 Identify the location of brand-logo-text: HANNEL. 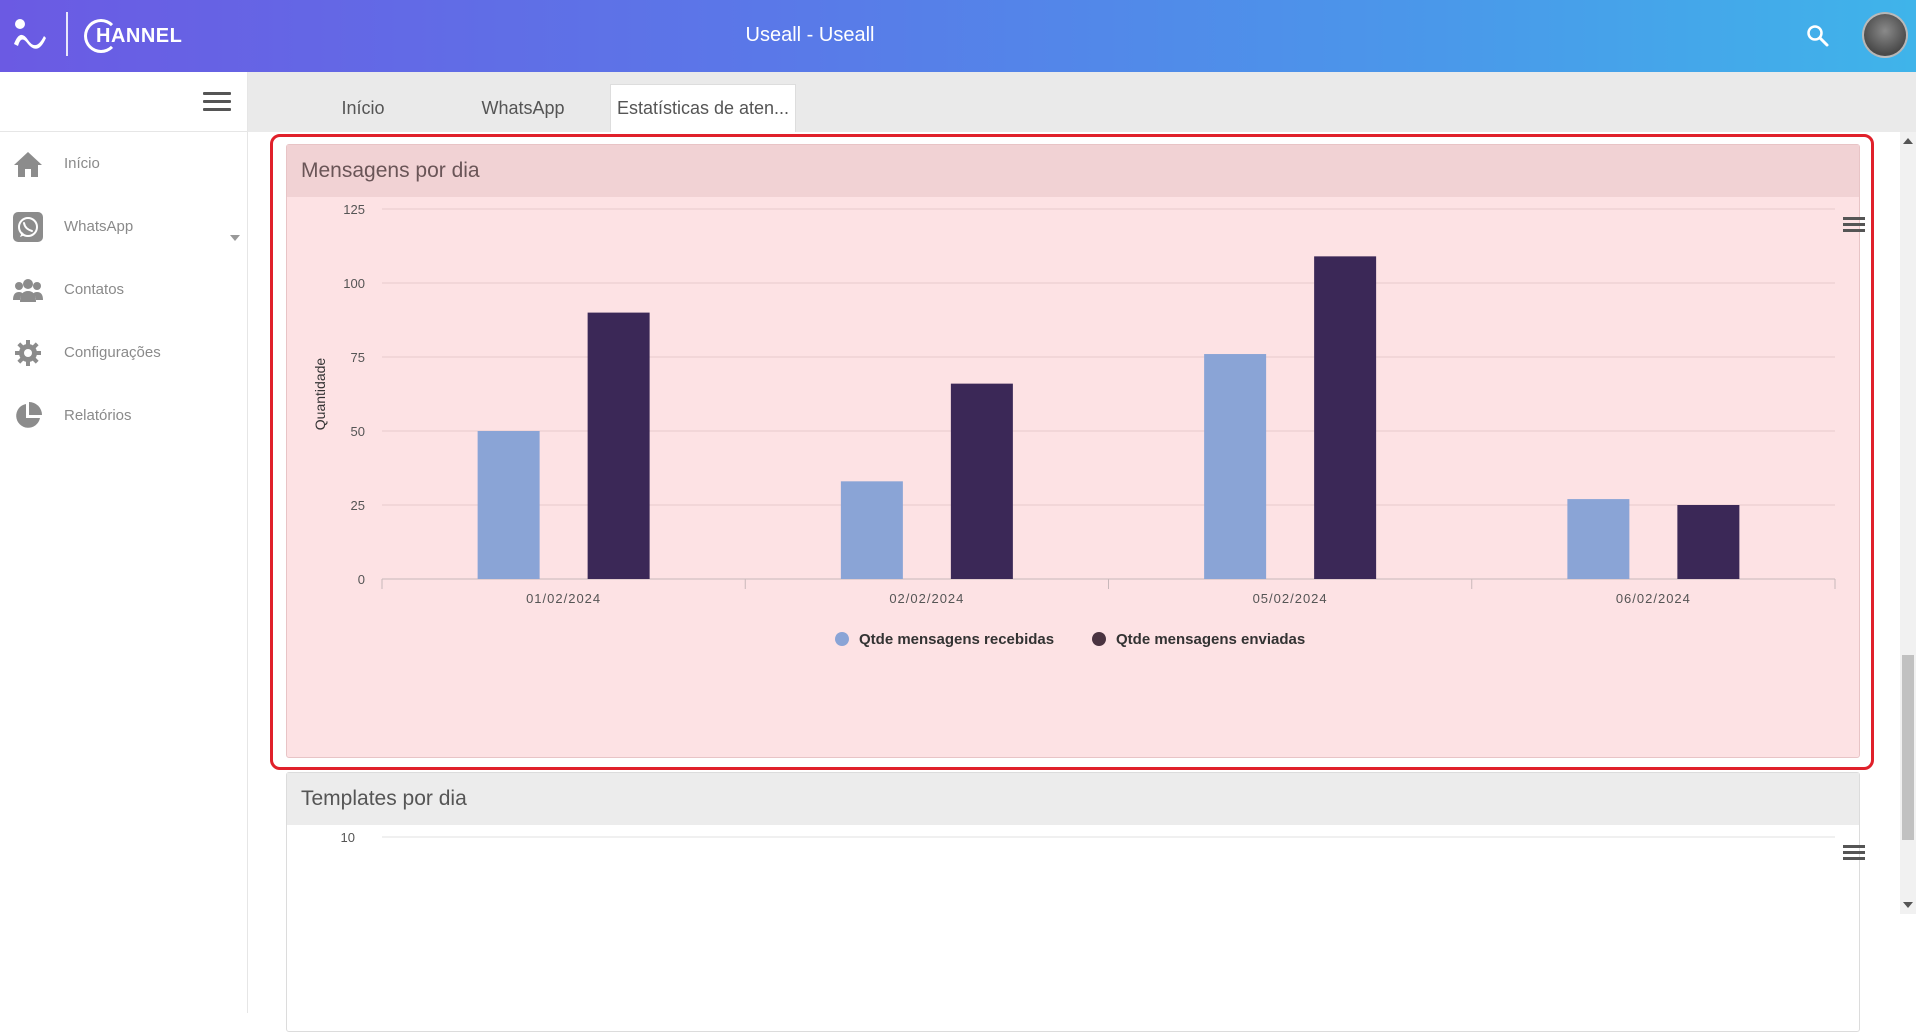
(139, 35).